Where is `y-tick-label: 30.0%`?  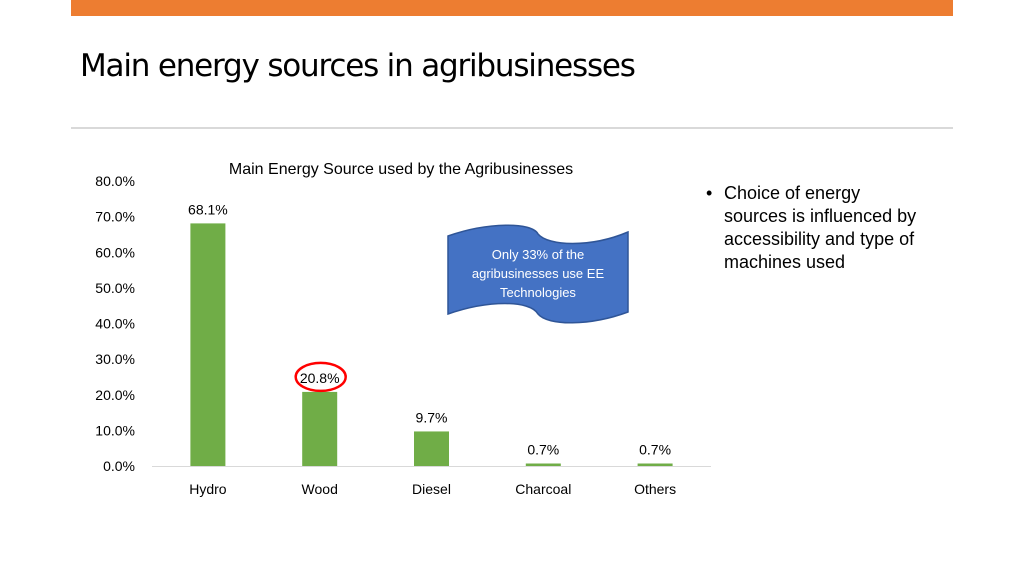
y-tick-label: 30.0% is located at coordinates (115, 359).